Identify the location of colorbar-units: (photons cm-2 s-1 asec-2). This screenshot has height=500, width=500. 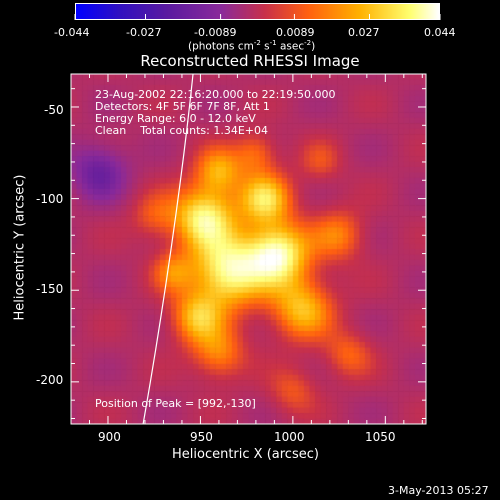
(252, 46).